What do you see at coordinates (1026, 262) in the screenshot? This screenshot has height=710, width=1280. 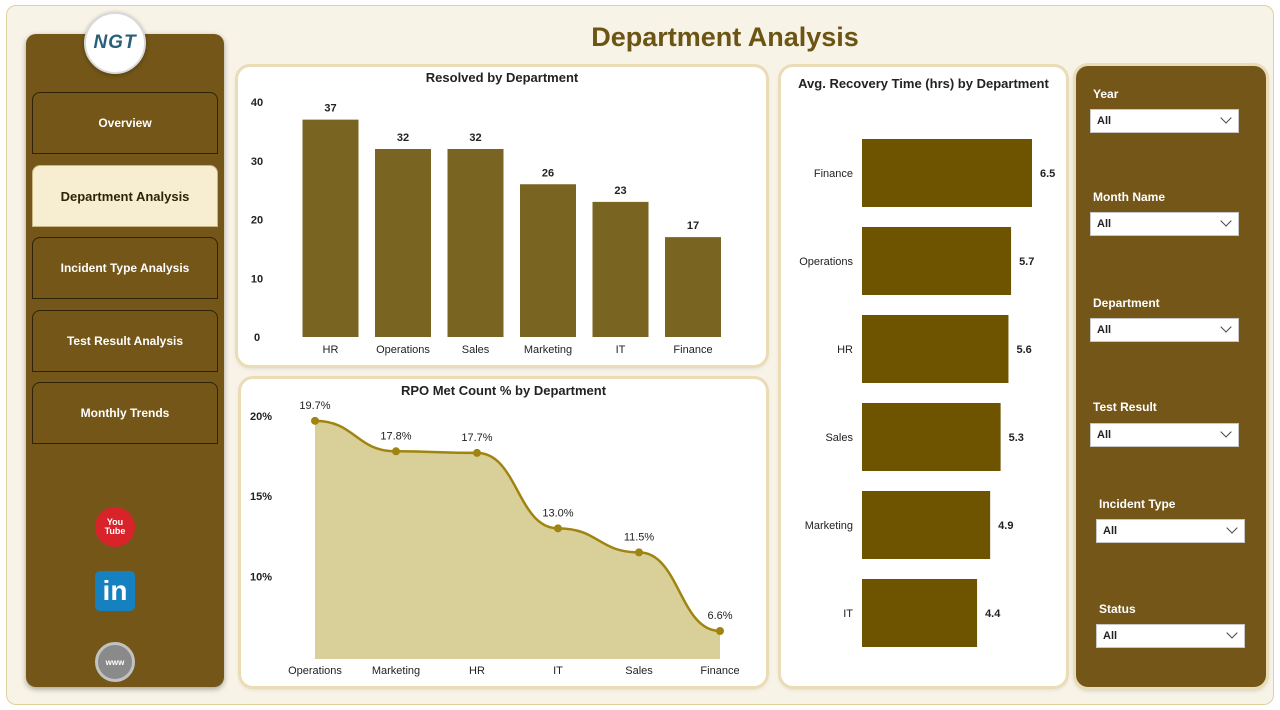 I see `data-label: 5.7` at bounding box center [1026, 262].